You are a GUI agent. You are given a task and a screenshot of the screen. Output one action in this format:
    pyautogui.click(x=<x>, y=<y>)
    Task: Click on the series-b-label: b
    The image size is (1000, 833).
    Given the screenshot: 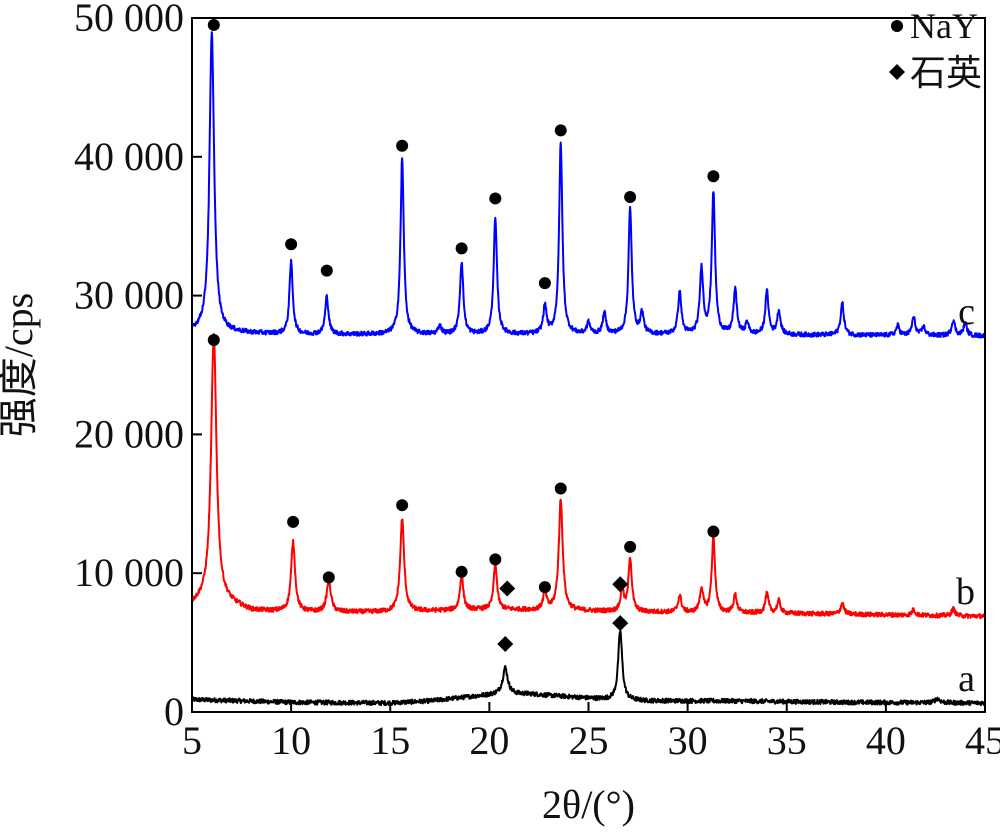 What is the action you would take?
    pyautogui.click(x=965, y=592)
    